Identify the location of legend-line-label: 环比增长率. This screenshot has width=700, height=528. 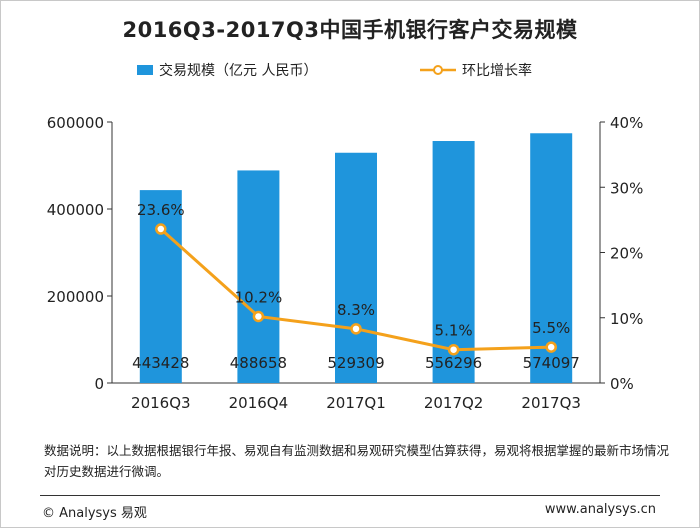
(497, 71).